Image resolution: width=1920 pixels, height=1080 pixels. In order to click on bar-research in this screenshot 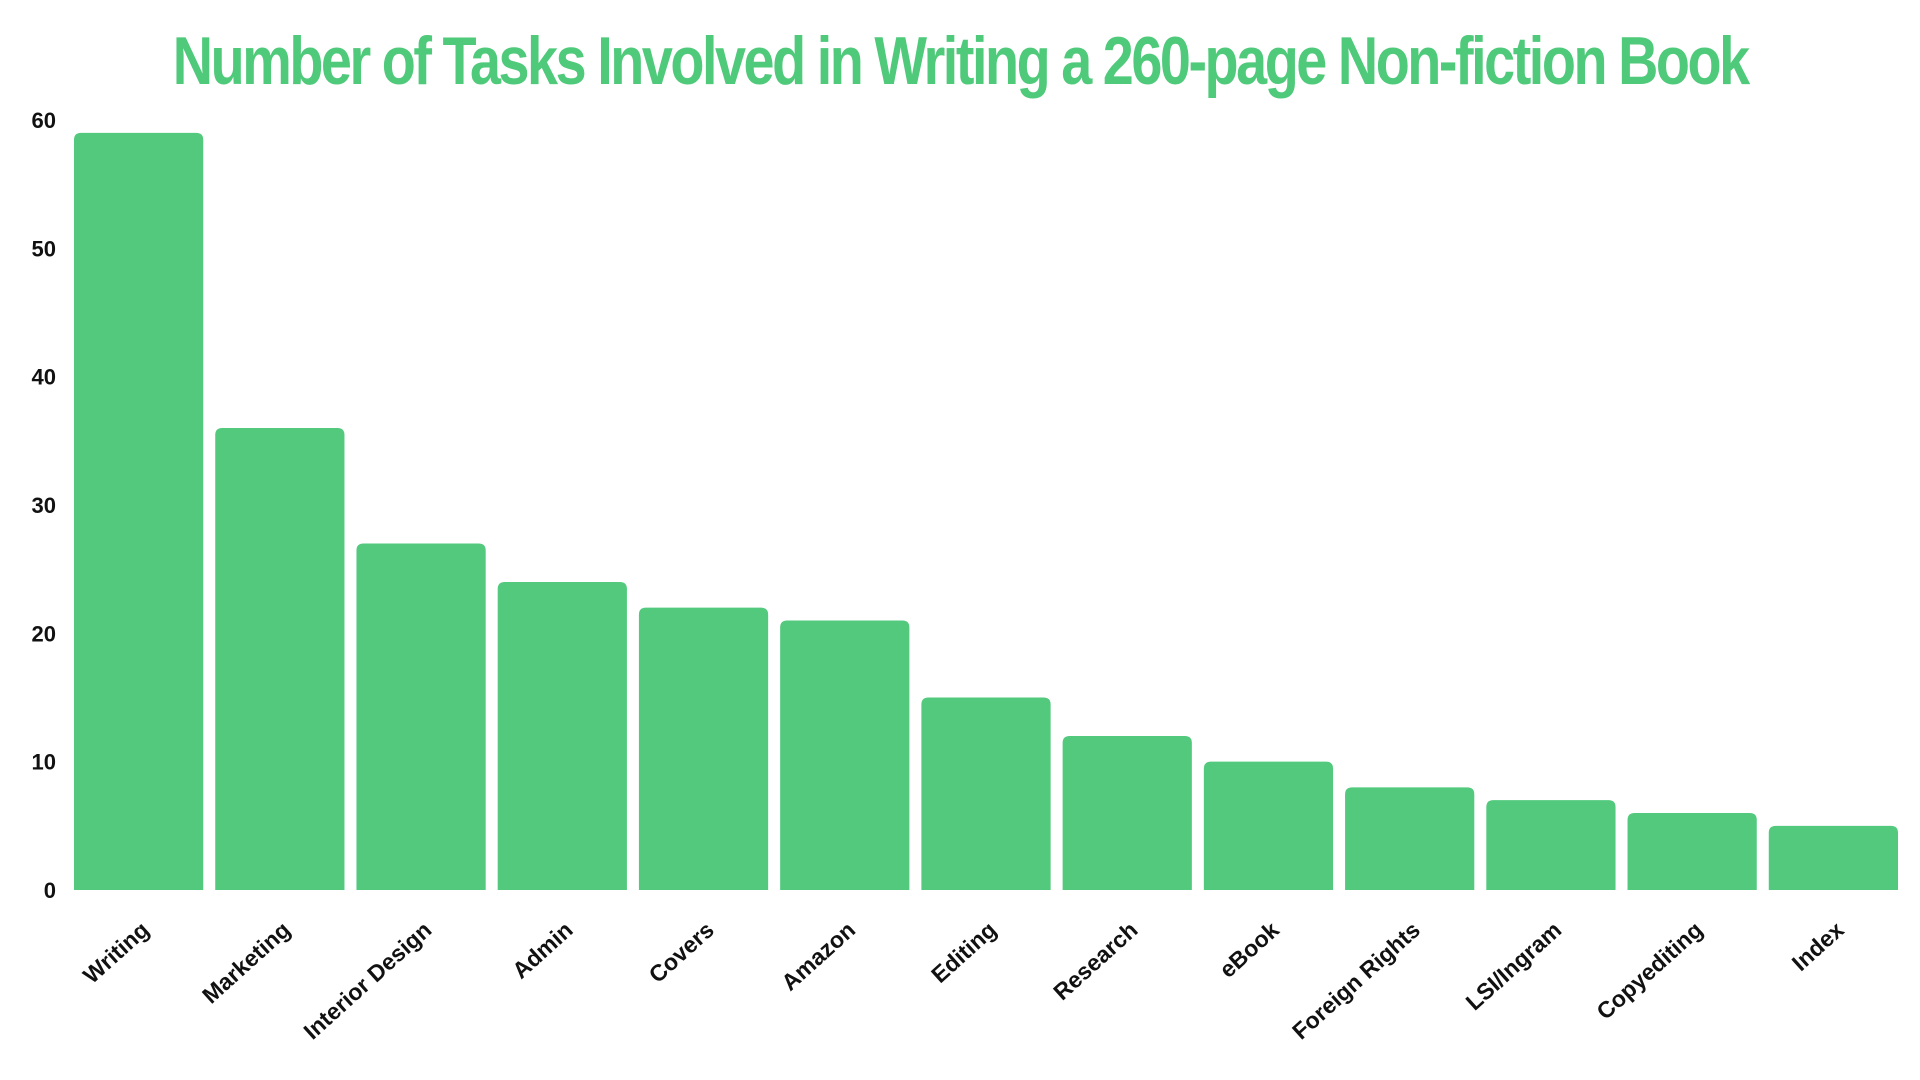, I will do `click(1127, 813)`.